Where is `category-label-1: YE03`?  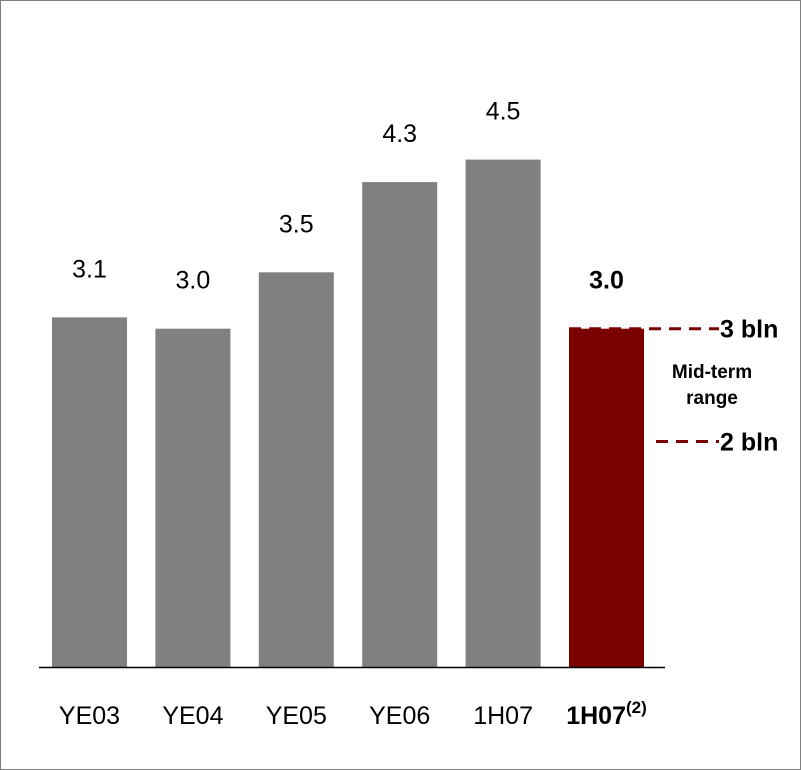 category-label-1: YE03 is located at coordinates (89, 716).